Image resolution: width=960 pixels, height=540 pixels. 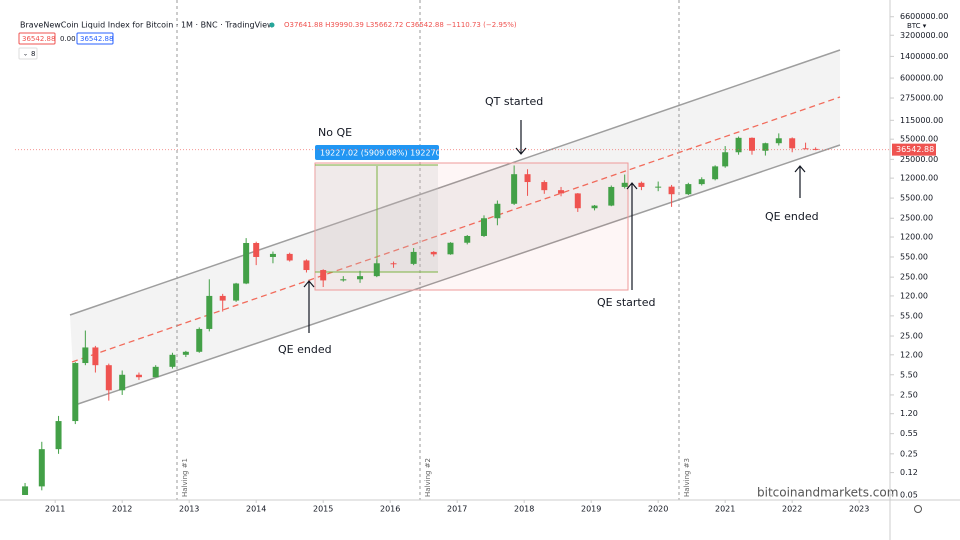 I want to click on y-tick-label: 3200000.00, so click(x=924, y=35).